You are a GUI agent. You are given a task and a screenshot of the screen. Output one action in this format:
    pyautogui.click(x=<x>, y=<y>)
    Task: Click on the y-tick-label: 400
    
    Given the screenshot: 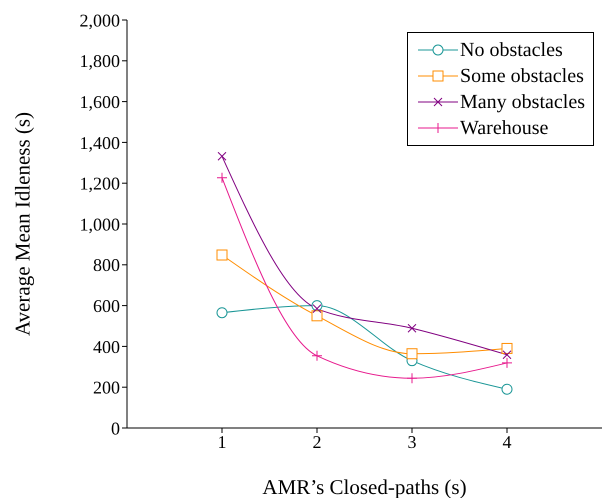 What is the action you would take?
    pyautogui.click(x=106, y=346)
    